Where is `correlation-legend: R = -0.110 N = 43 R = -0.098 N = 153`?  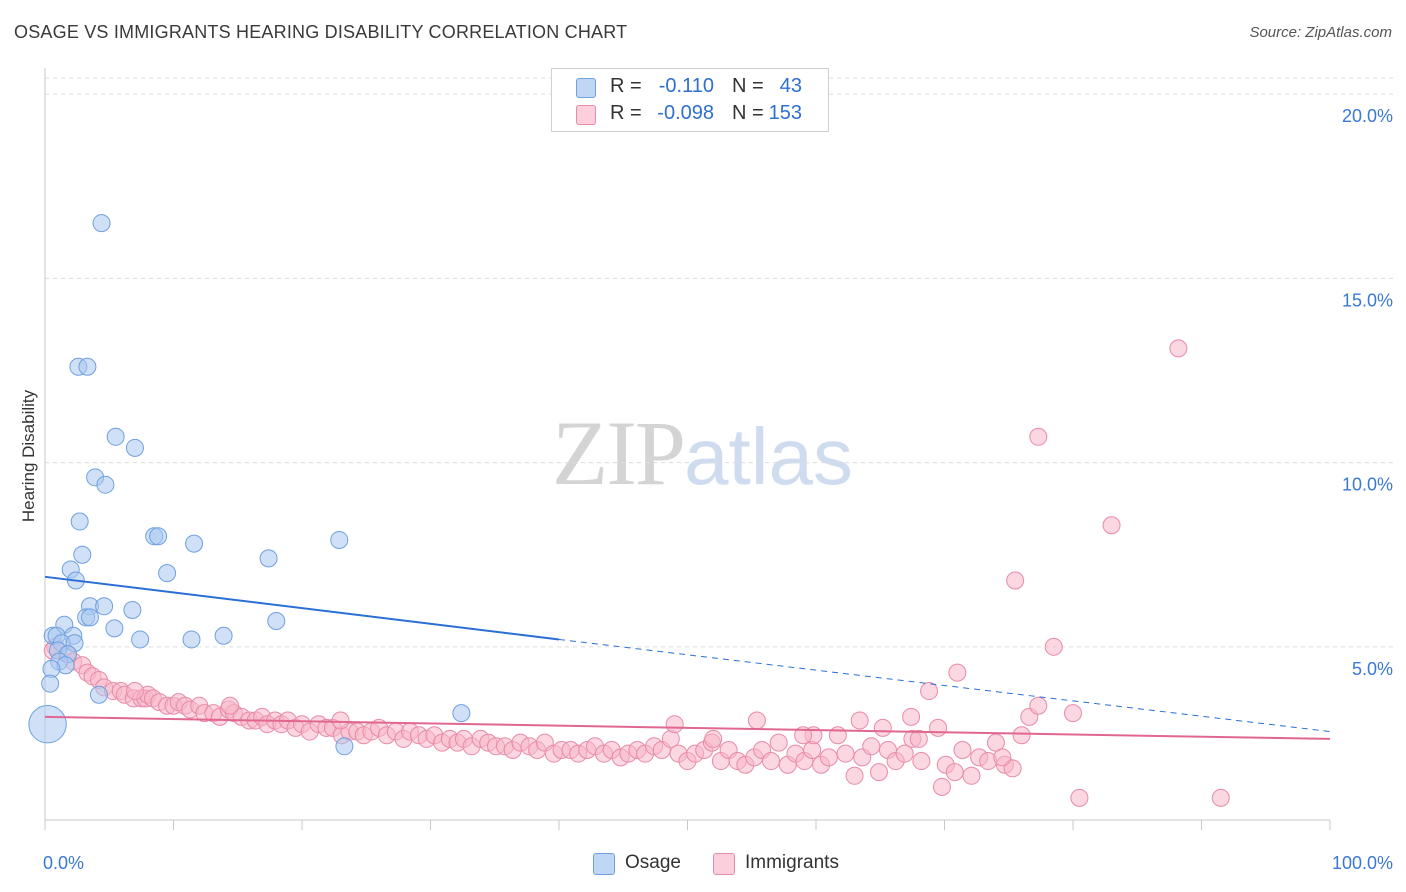
correlation-legend: R = -0.110 N = 43 R = -0.098 N = 153 is located at coordinates (690, 100).